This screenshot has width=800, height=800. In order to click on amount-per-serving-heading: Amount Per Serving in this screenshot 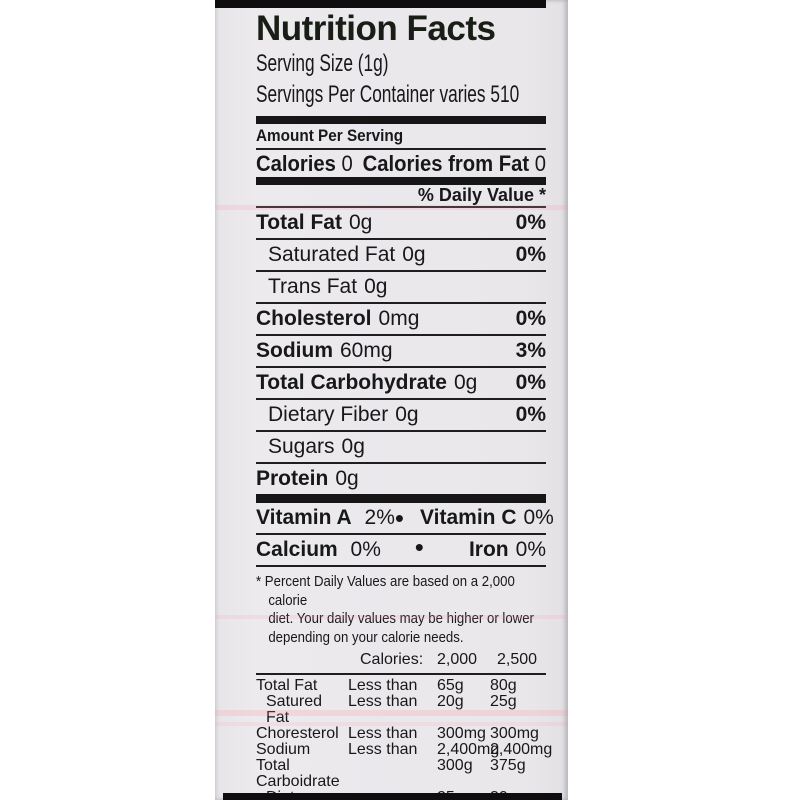, I will do `click(401, 137)`.